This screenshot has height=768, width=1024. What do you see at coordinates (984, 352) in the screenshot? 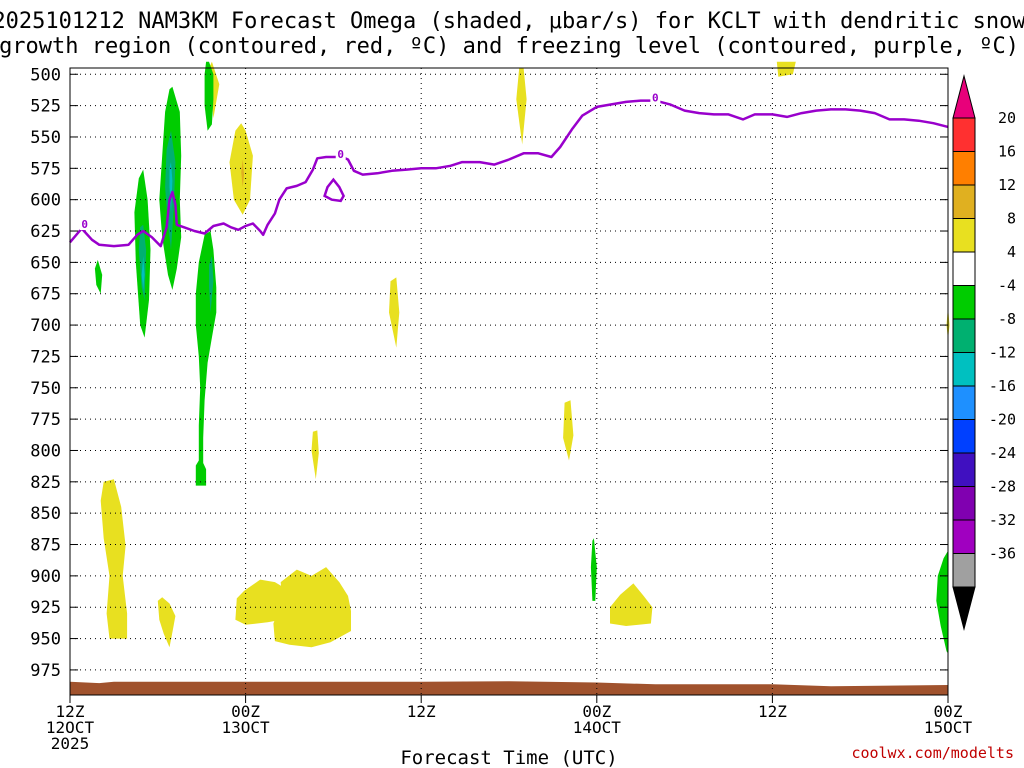
I see `omega-colorbar: 20 16 12 8 4 -4 -8 -12 -16 -20 -24 -28 -32 -36` at bounding box center [984, 352].